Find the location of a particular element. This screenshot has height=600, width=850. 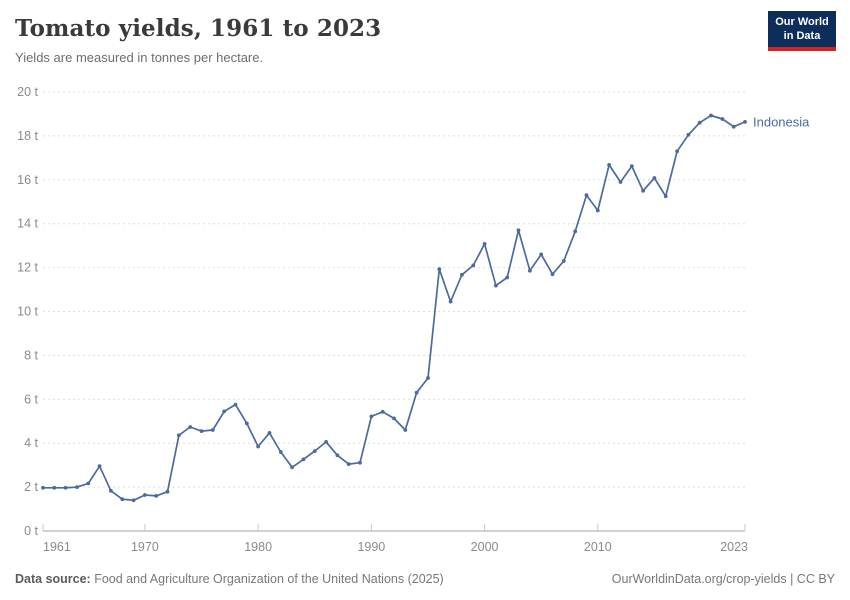

x-tick-label: 2023 is located at coordinates (734, 547).